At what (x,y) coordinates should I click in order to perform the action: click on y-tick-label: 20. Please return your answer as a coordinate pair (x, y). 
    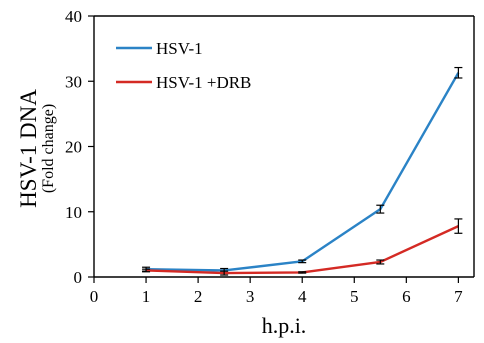
    Looking at the image, I should click on (73, 147).